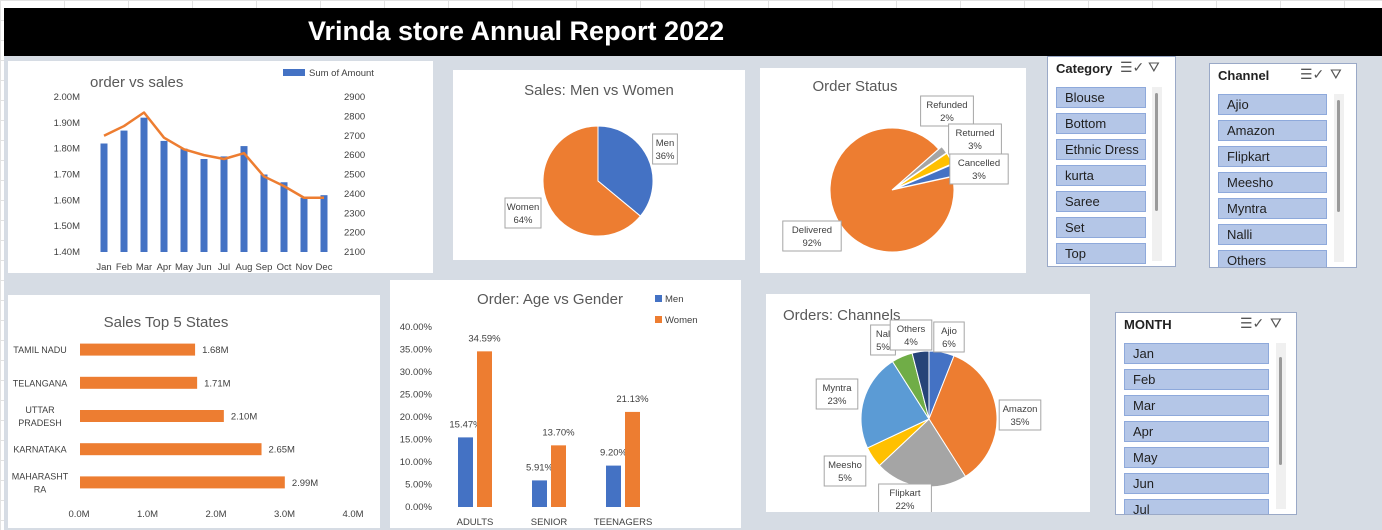 The image size is (1382, 530). Describe the element at coordinates (1272, 156) in the screenshot. I see `slicer-item-flipkart: Flipkart` at that location.